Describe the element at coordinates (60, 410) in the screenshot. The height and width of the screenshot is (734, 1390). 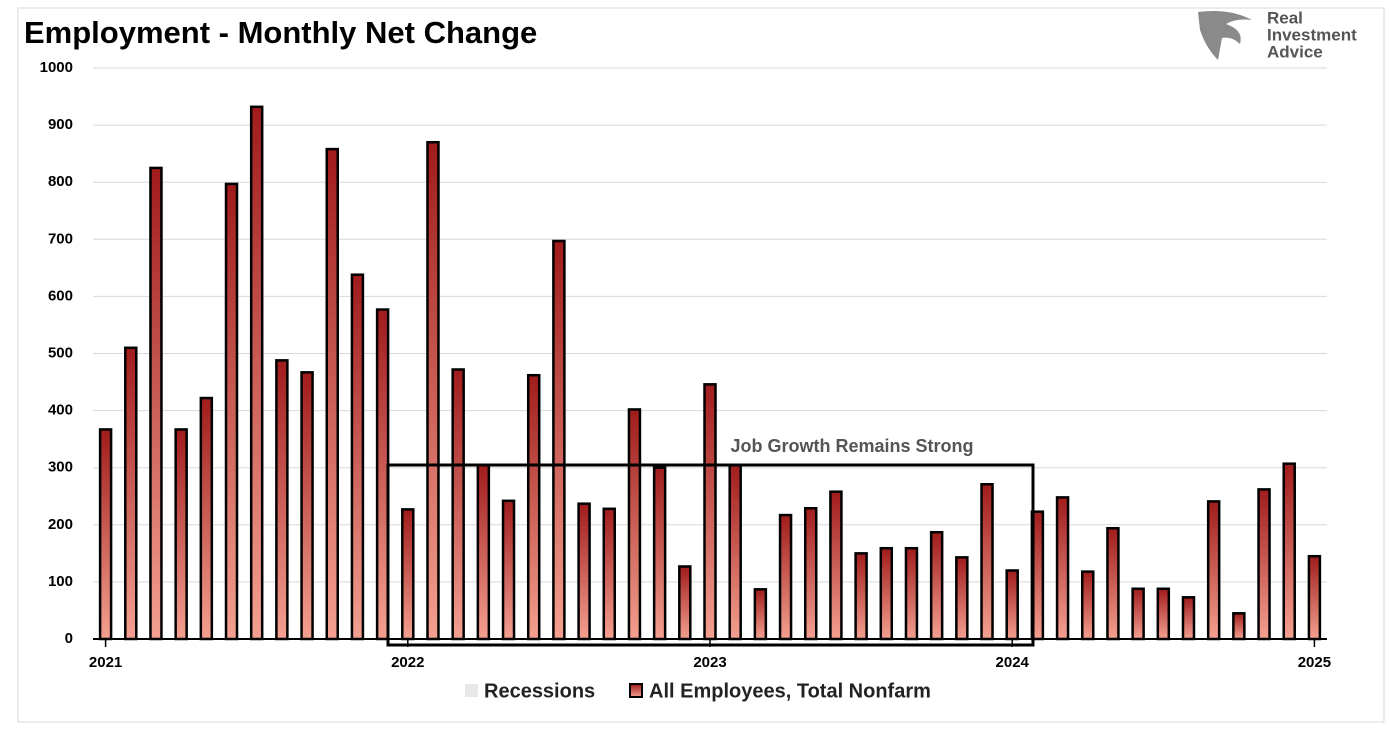
I see `y-tick-label: 400` at that location.